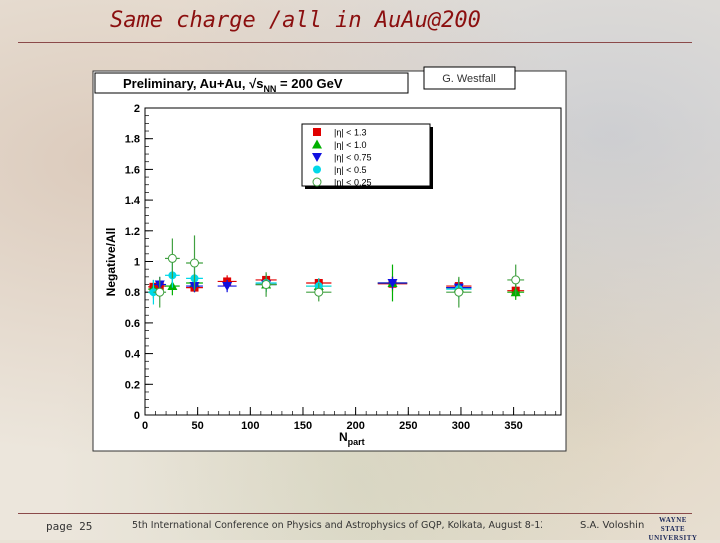 The image size is (720, 543). What do you see at coordinates (198, 426) in the screenshot?
I see `x-tick-label: 50` at bounding box center [198, 426].